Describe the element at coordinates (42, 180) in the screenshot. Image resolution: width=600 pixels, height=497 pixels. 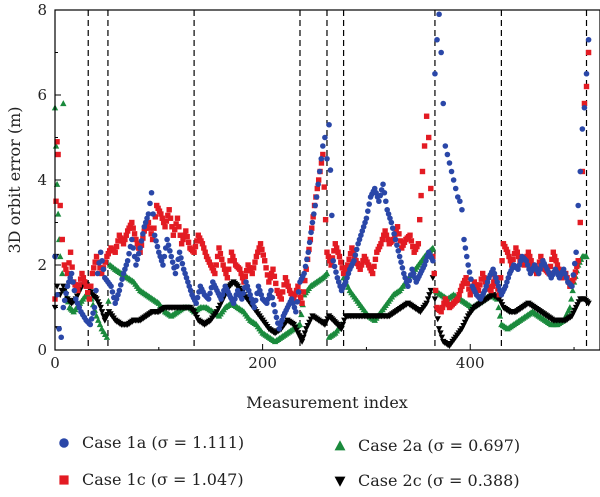
I see `y-tick-label: 4` at that location.